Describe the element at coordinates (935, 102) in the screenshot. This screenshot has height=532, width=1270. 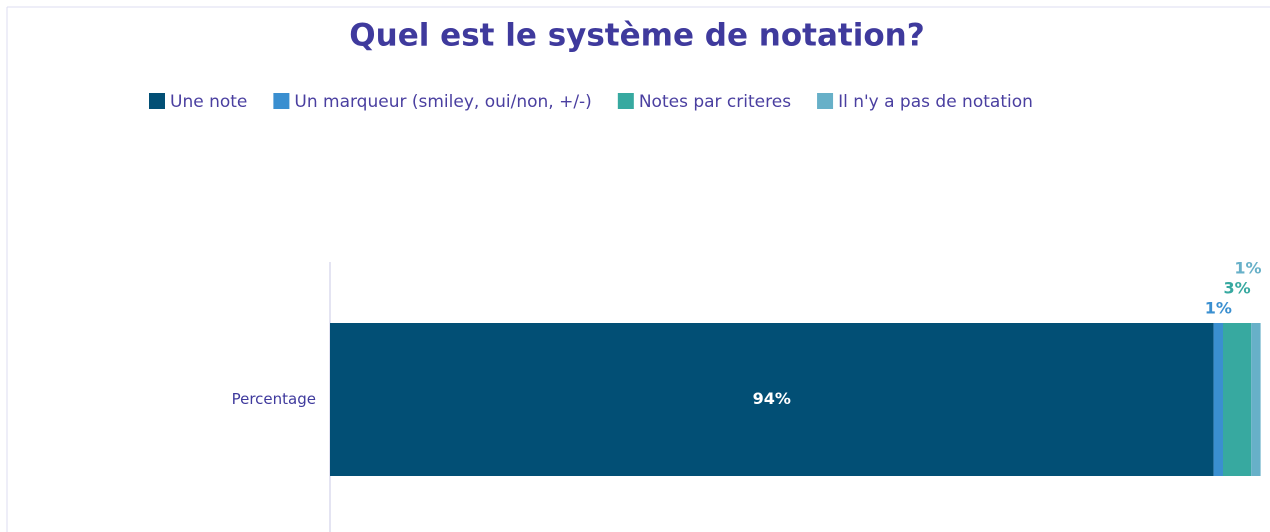
I see `legend-label: Il n'y a pas de notation` at that location.